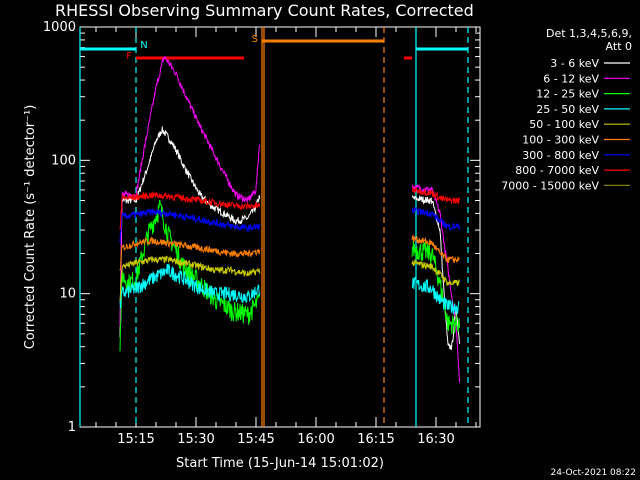  What do you see at coordinates (550, 185) in the screenshot?
I see `legend-label: 7000 - 15000 keV` at bounding box center [550, 185].